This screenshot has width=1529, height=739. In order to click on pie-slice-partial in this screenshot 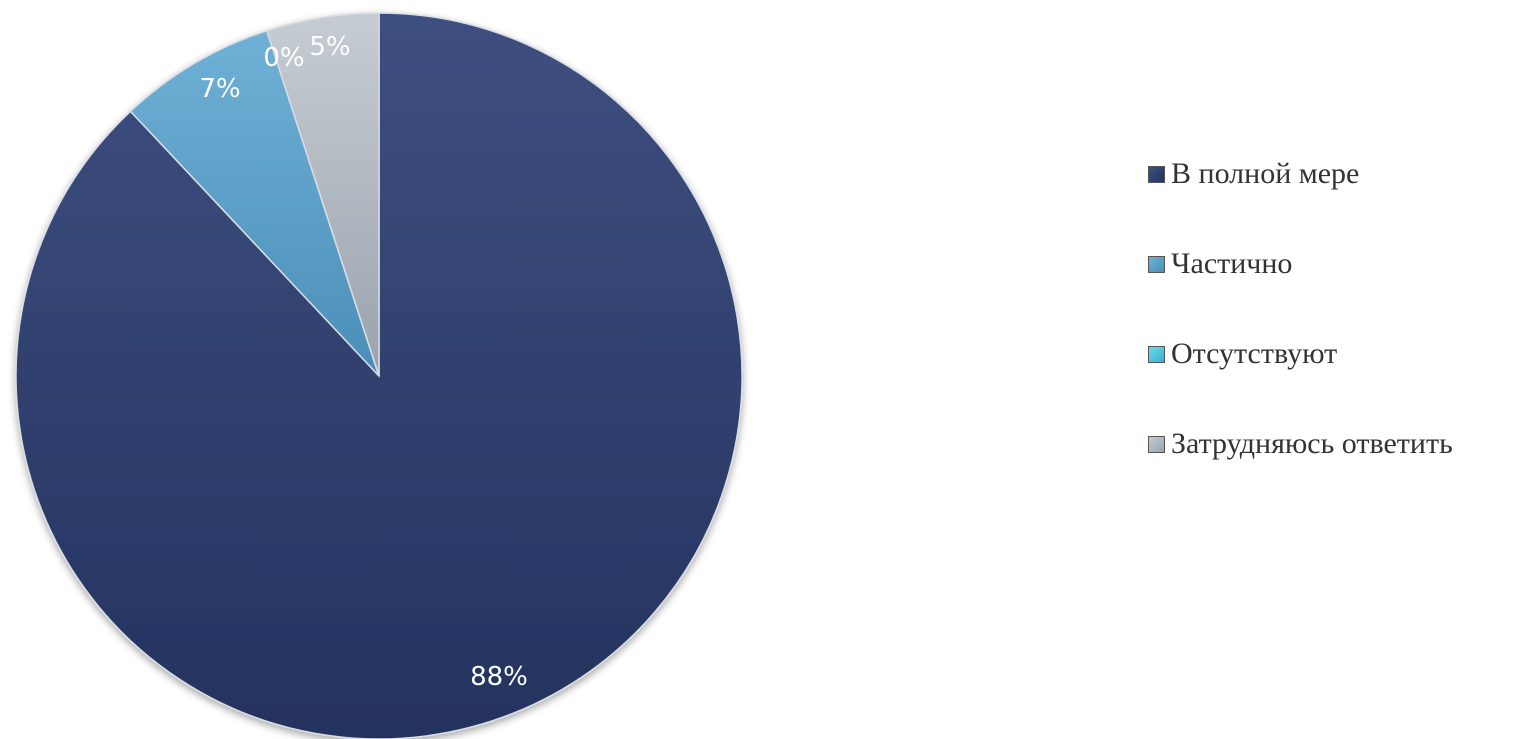, I will do `click(254, 203)`.